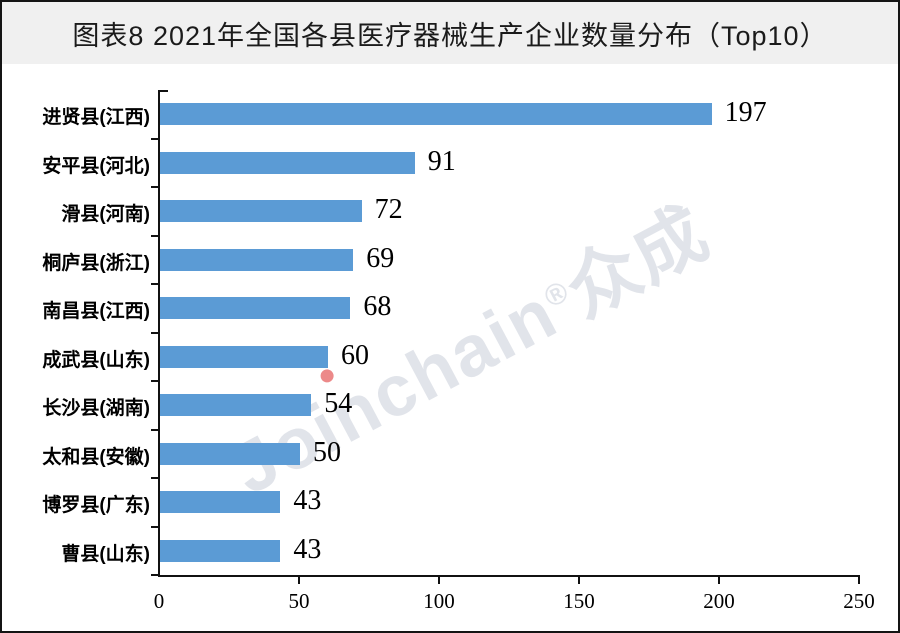  I want to click on category-label: 滑县(河南), so click(105, 215).